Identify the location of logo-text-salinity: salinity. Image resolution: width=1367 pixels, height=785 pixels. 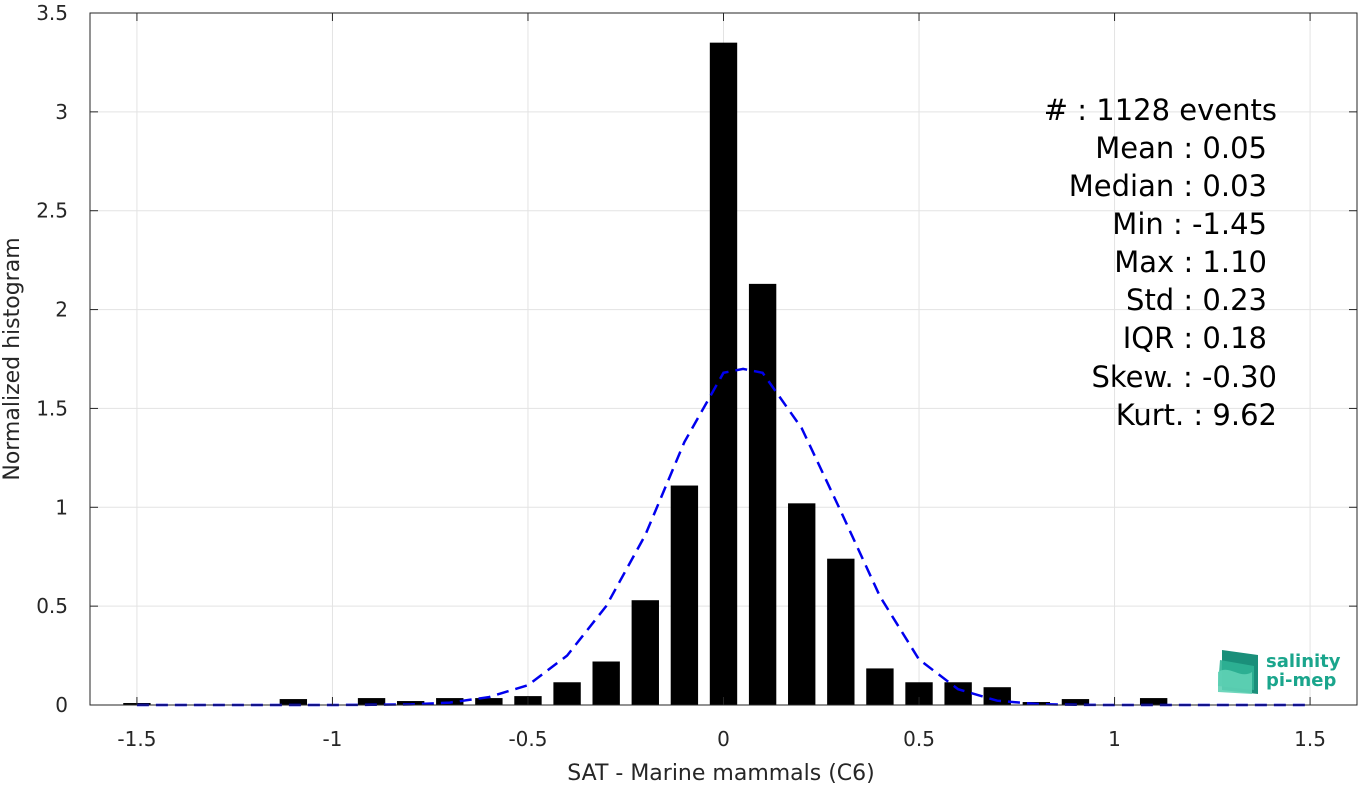
(1303, 661).